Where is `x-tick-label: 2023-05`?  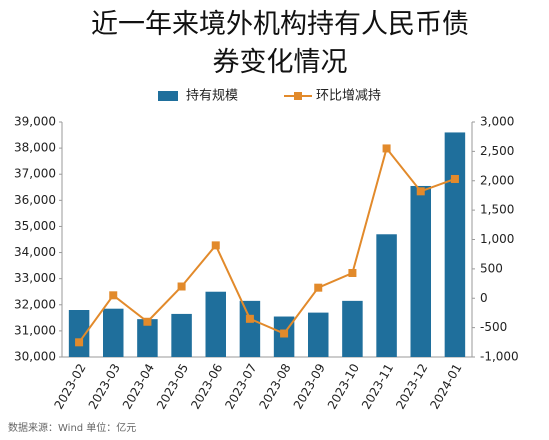 x-tick-label: 2023-05 is located at coordinates (172, 386).